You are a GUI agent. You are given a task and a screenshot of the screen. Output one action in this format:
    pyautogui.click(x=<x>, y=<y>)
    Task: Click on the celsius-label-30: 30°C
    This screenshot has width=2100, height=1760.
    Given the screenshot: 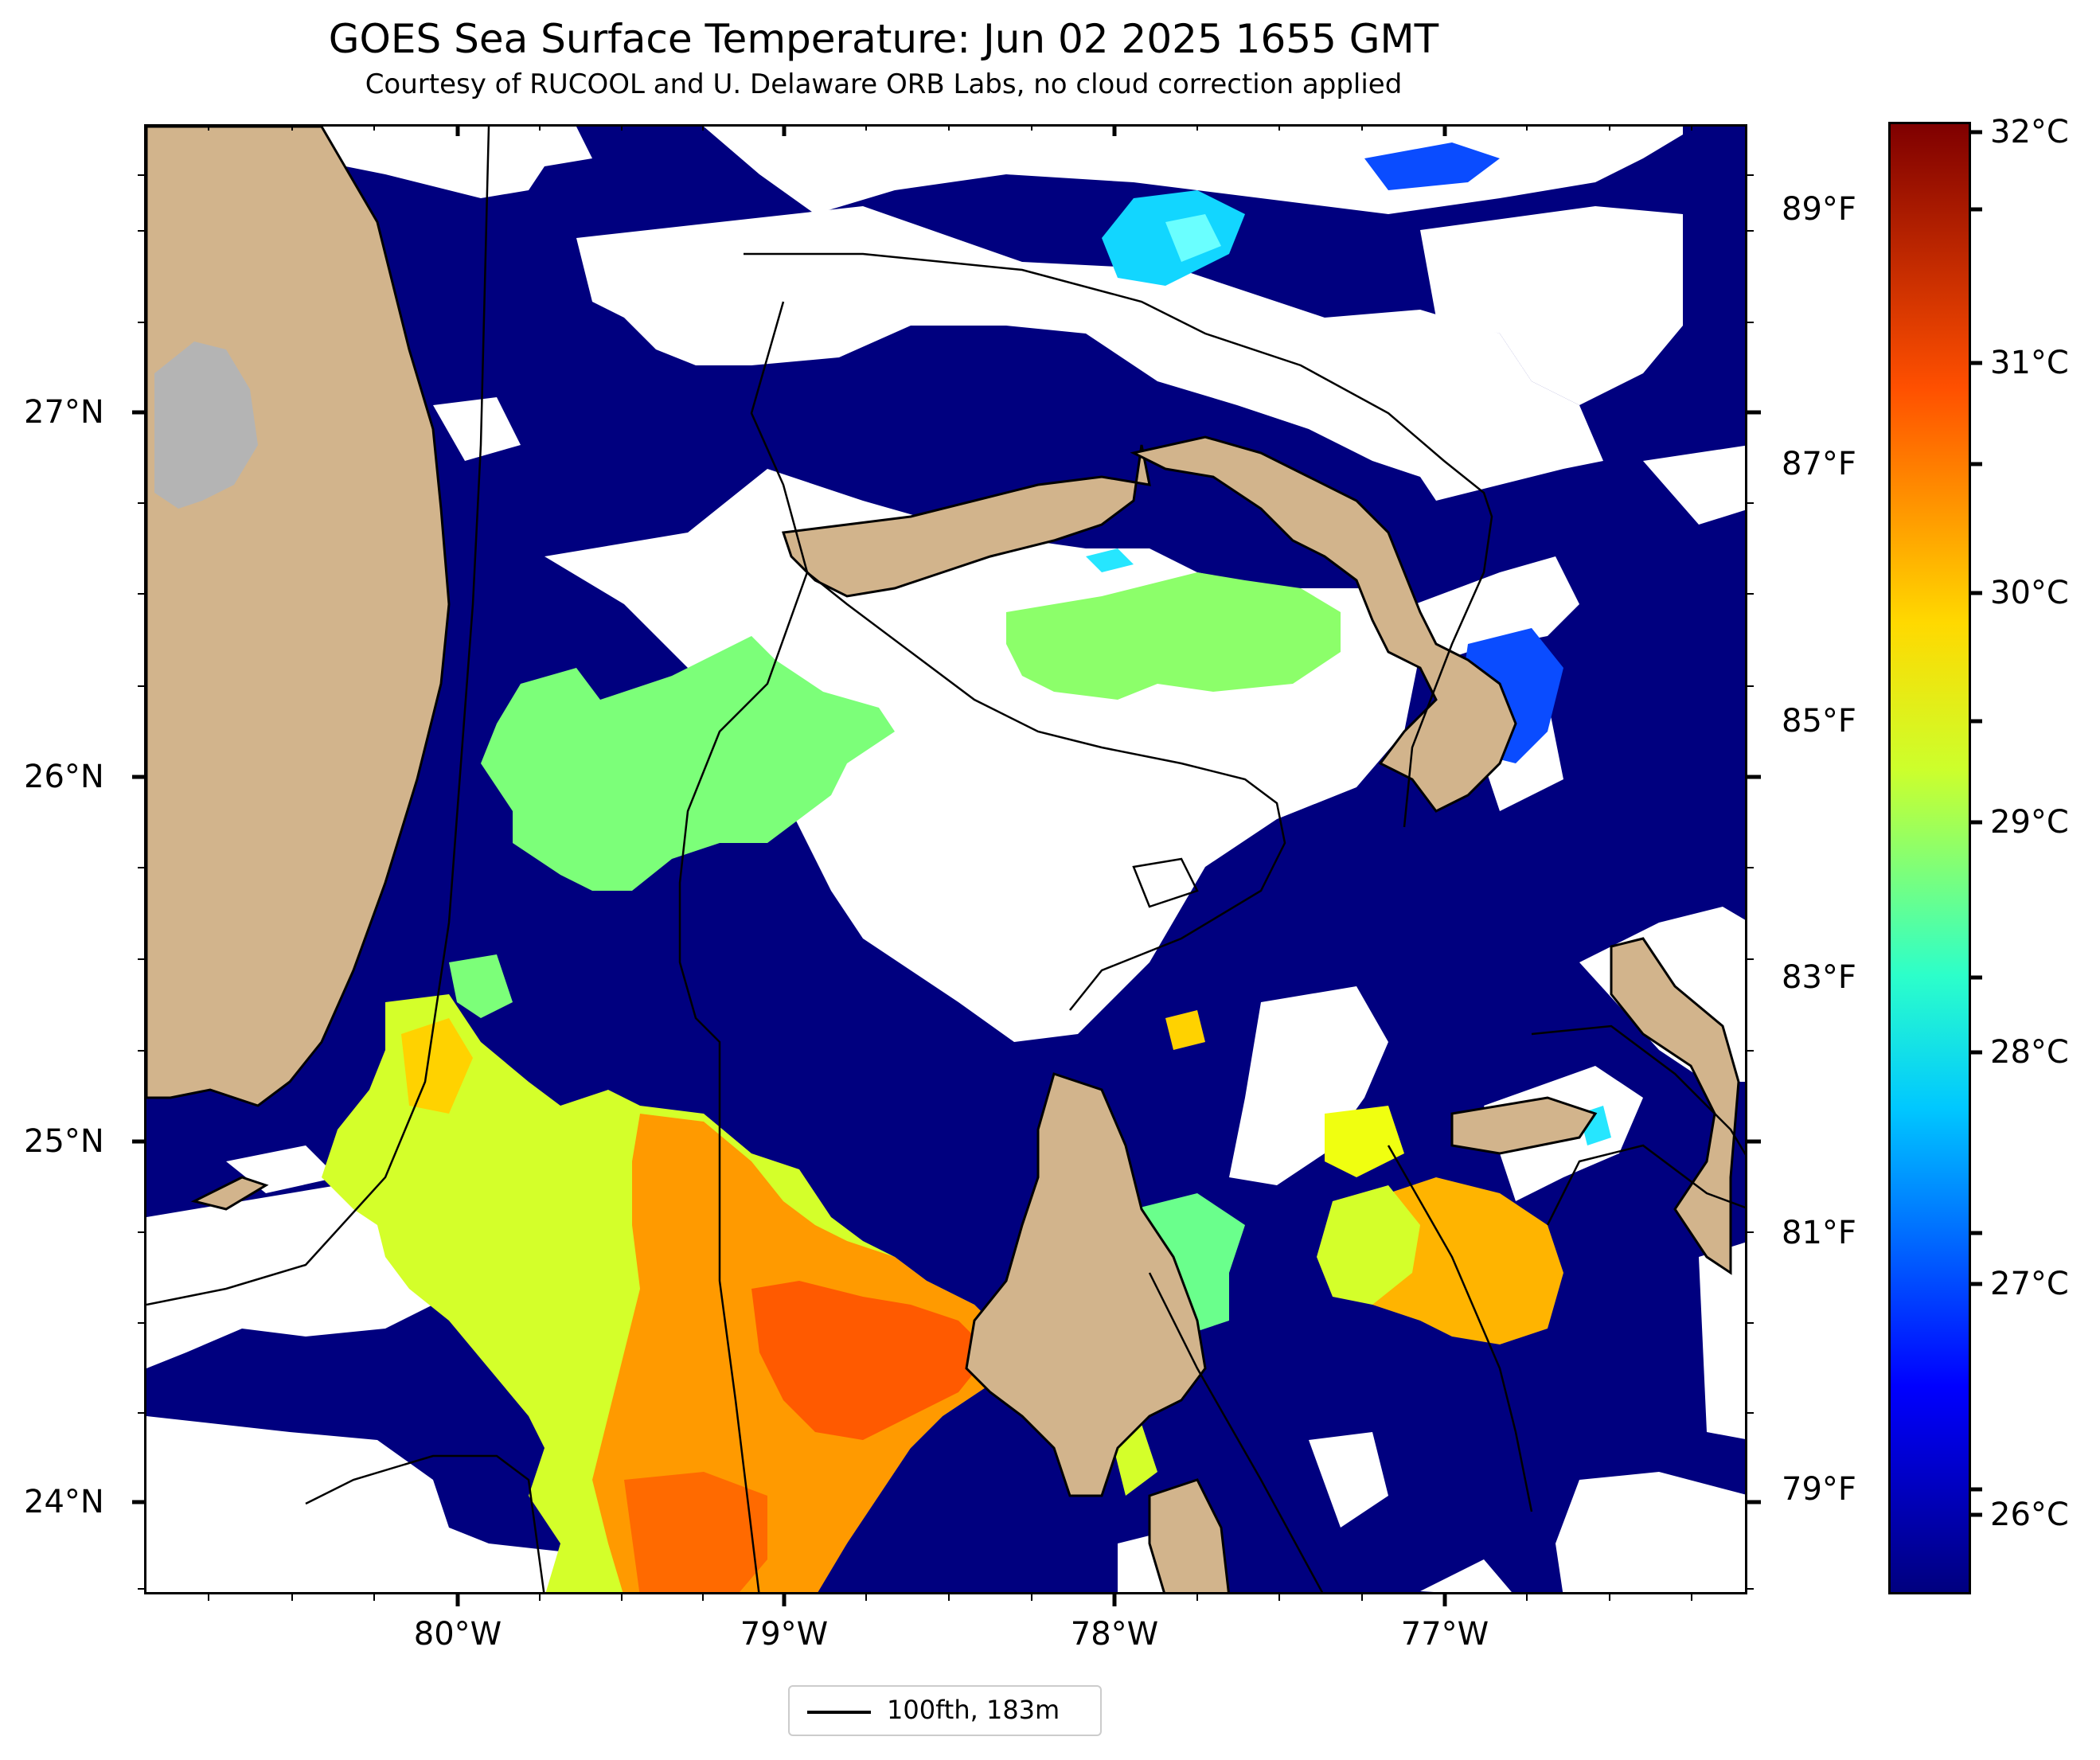 What is the action you would take?
    pyautogui.click(x=2029, y=593)
    